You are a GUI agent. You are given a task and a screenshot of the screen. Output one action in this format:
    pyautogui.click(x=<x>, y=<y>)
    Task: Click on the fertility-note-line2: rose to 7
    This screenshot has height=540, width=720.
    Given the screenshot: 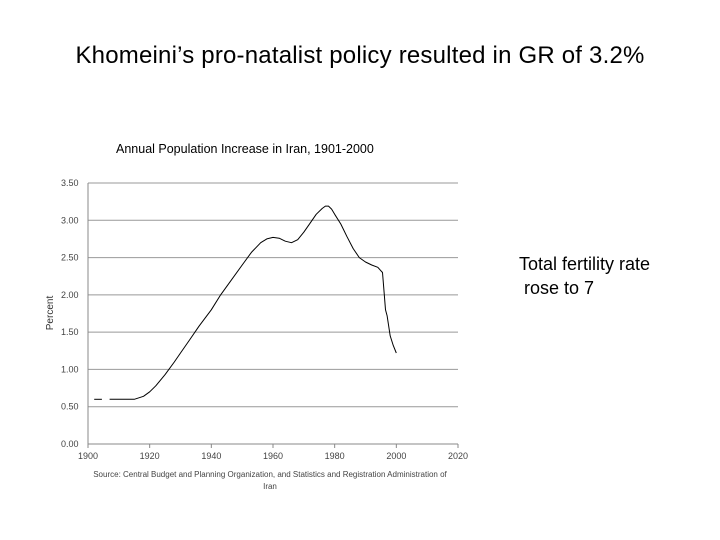 What is the action you would take?
    pyautogui.click(x=557, y=288)
    